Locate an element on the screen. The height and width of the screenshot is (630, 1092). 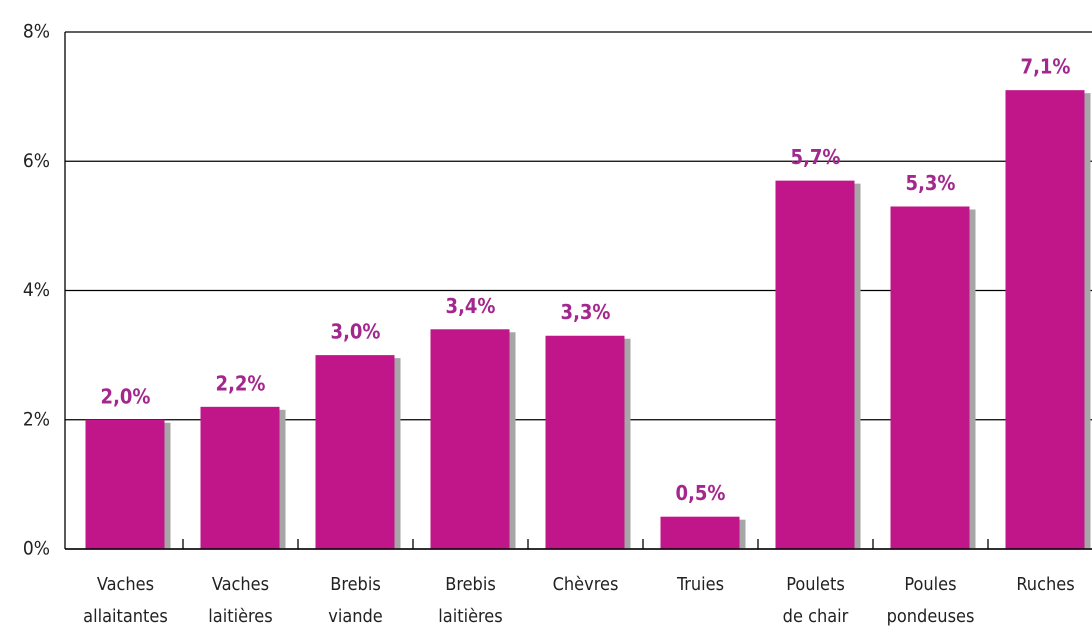
value-label: 5,7% is located at coordinates (816, 157).